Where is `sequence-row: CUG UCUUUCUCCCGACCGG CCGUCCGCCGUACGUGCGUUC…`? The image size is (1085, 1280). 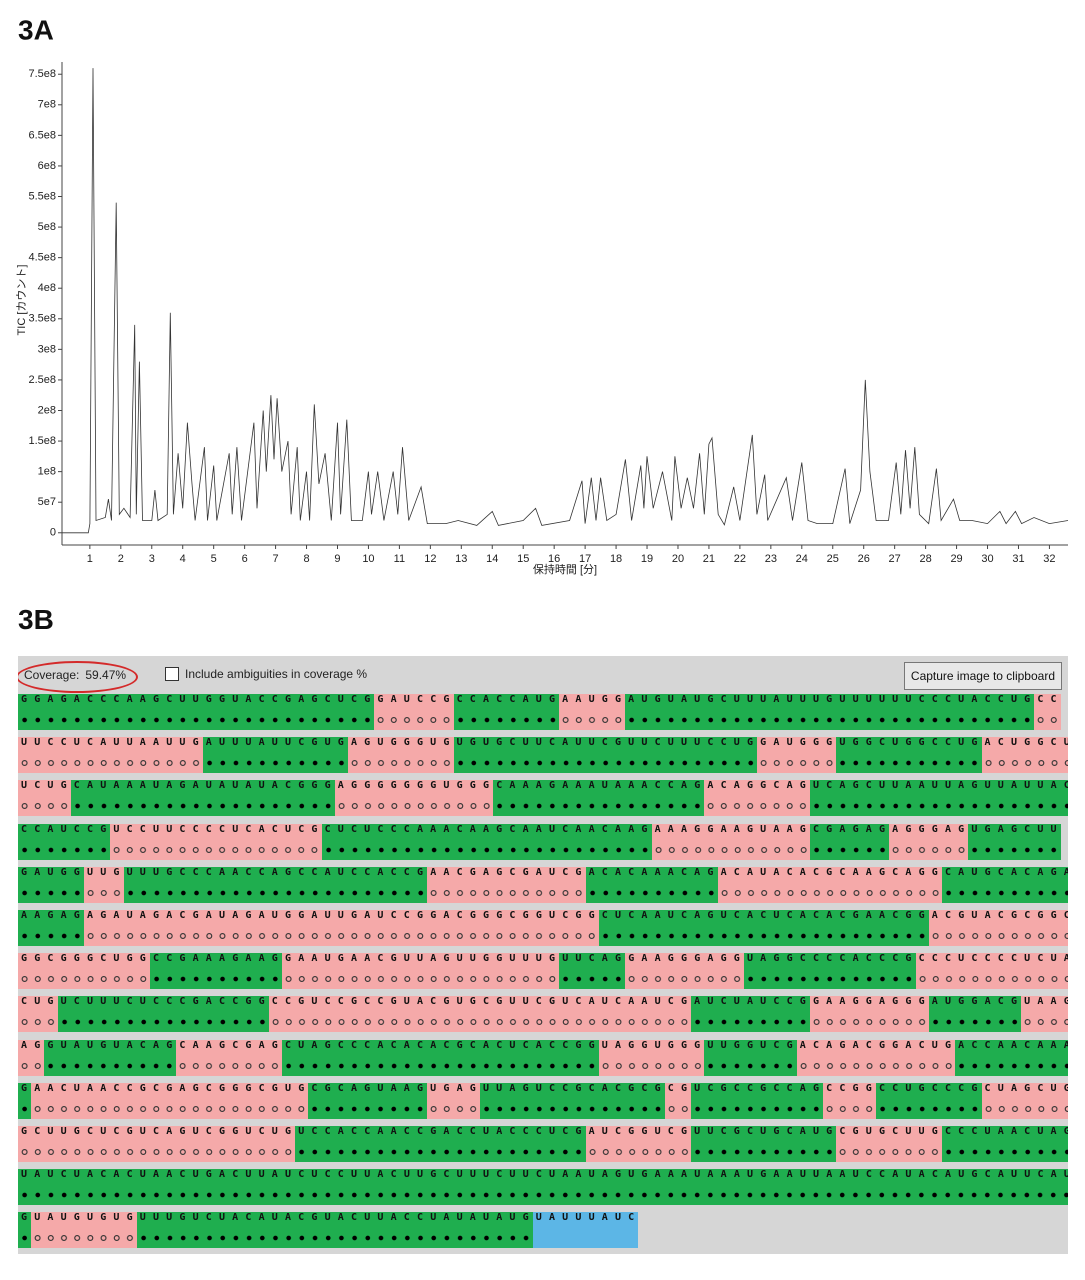
sequence-row: CUG UCUUUCUCCCGACCGG CCGUCCGCCGUACGUGCGUUC… is located at coordinates (543, 1014).